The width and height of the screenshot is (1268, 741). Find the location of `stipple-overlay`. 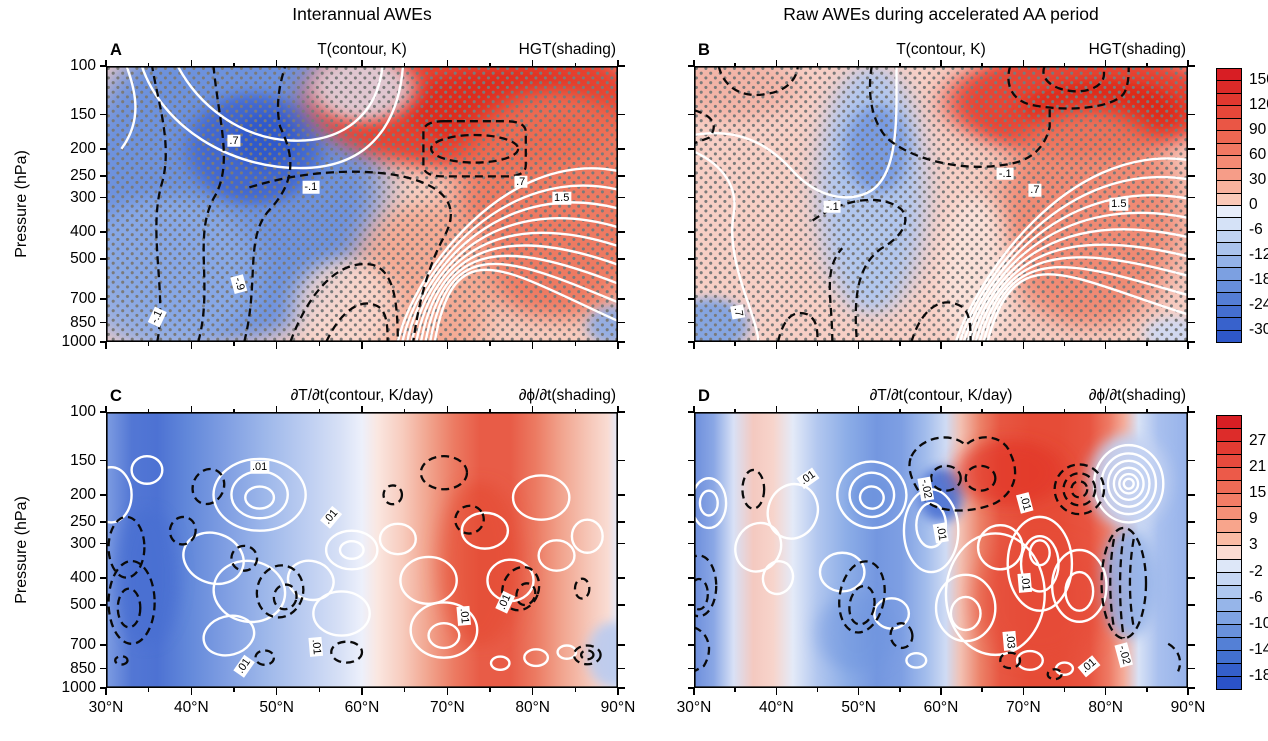

stipple-overlay is located at coordinates (941, 204).